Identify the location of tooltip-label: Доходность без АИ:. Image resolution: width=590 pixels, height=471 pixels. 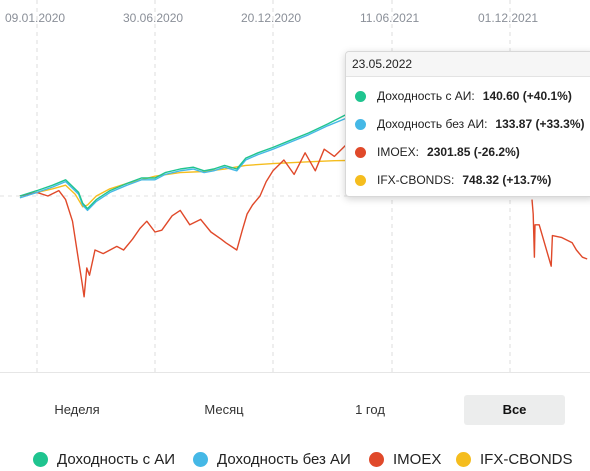
(432, 124).